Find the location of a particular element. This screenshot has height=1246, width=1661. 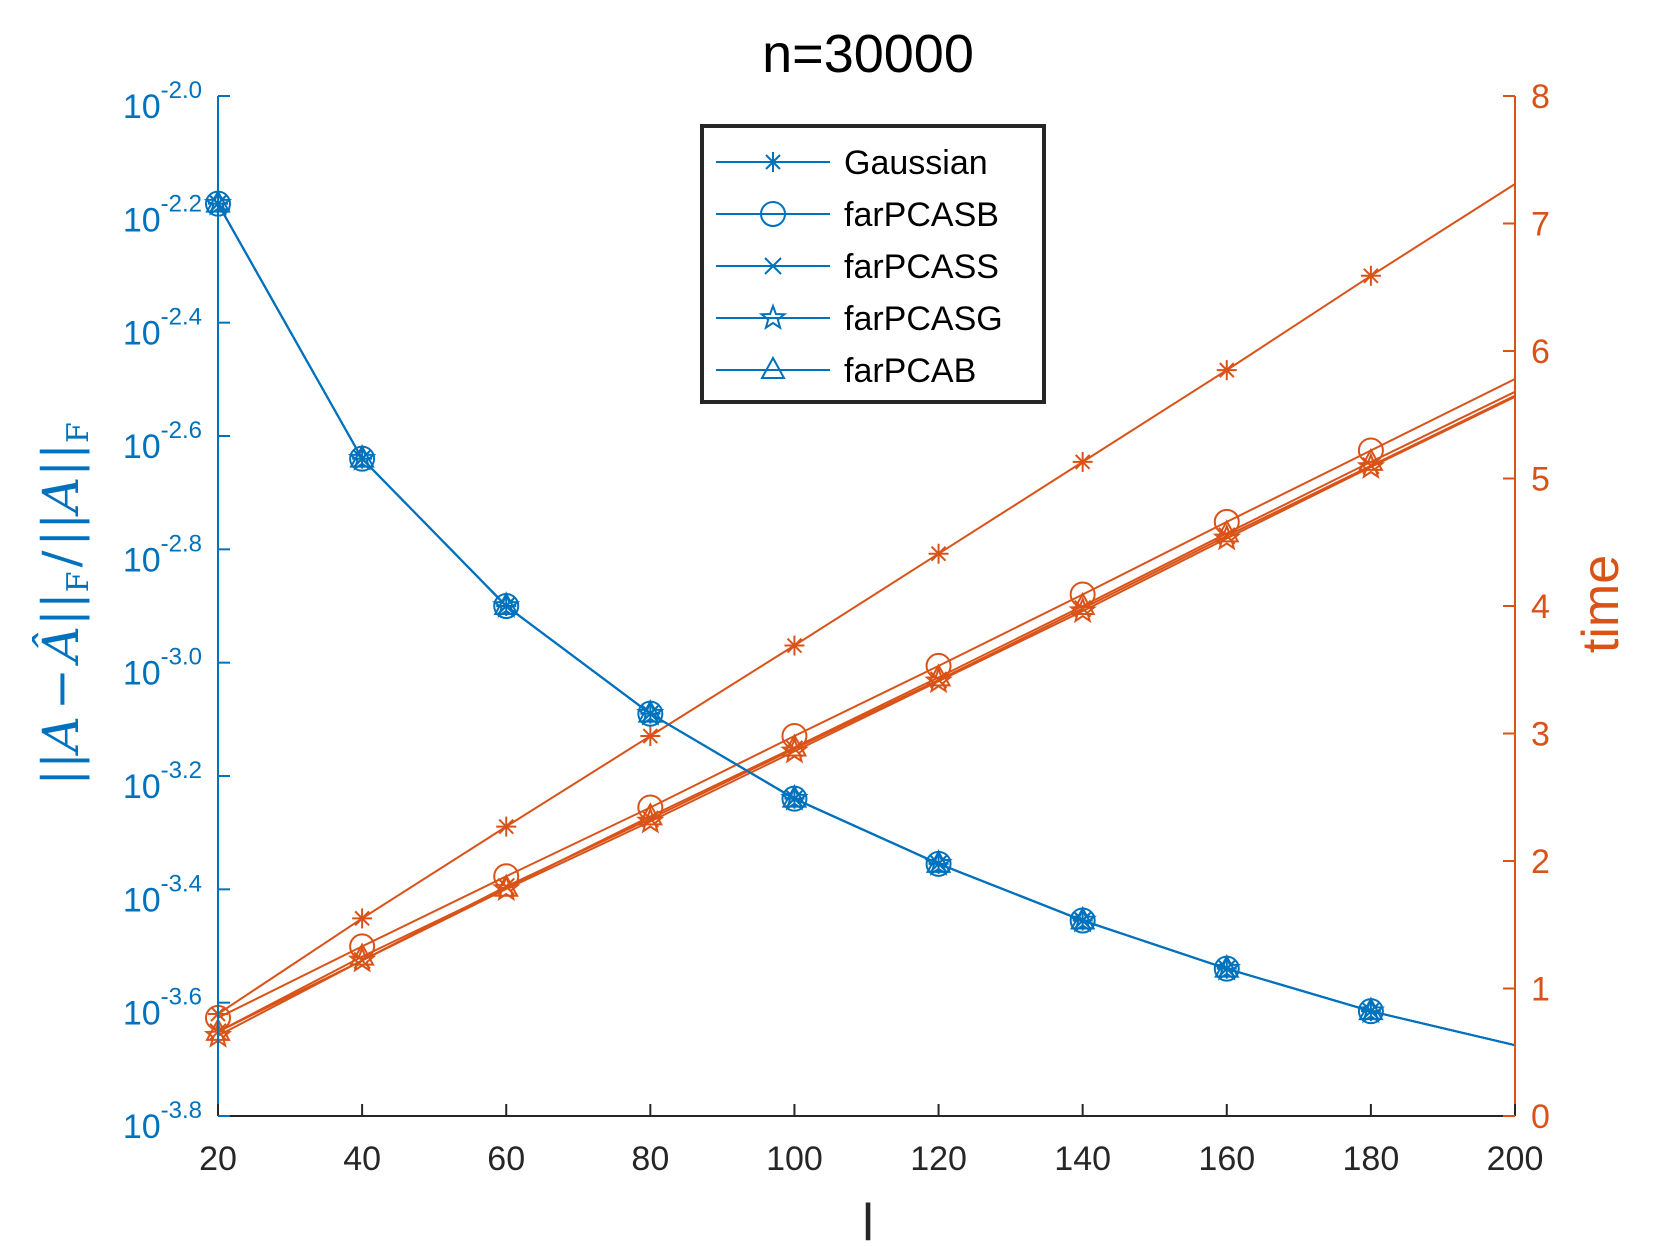

time-point-farpcasb is located at coordinates (362, 946).